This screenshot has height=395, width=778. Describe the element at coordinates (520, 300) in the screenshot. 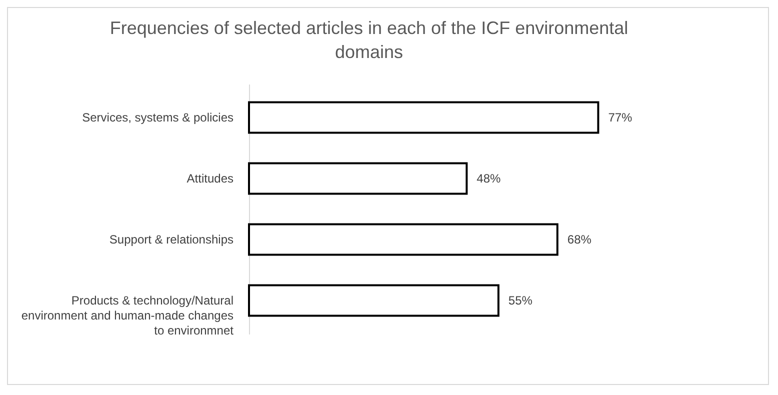

I see `data-label: 55%` at that location.